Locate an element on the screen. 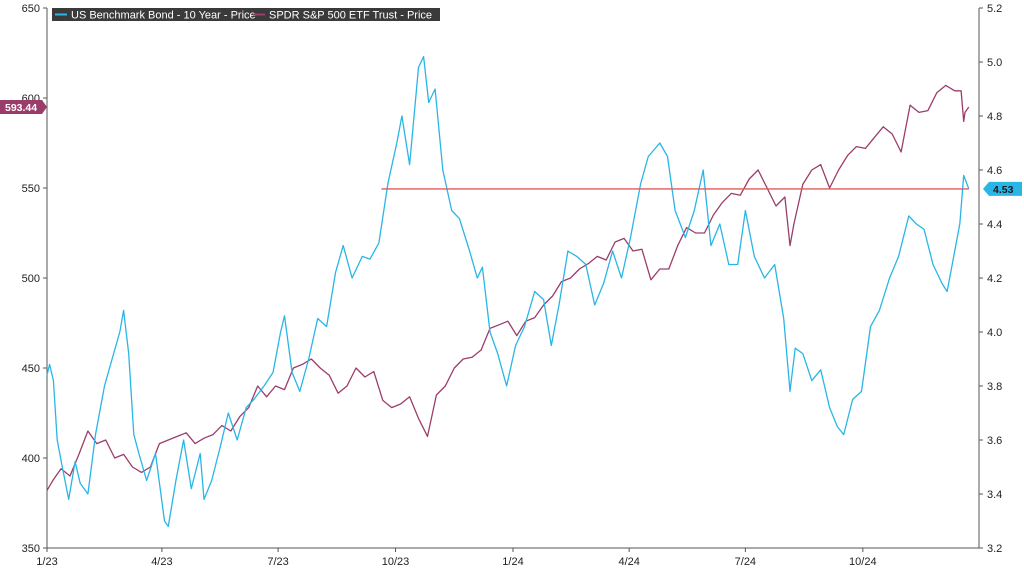 Image resolution: width=1024 pixels, height=576 pixels. right-tick-label: 4.2 is located at coordinates (994, 279).